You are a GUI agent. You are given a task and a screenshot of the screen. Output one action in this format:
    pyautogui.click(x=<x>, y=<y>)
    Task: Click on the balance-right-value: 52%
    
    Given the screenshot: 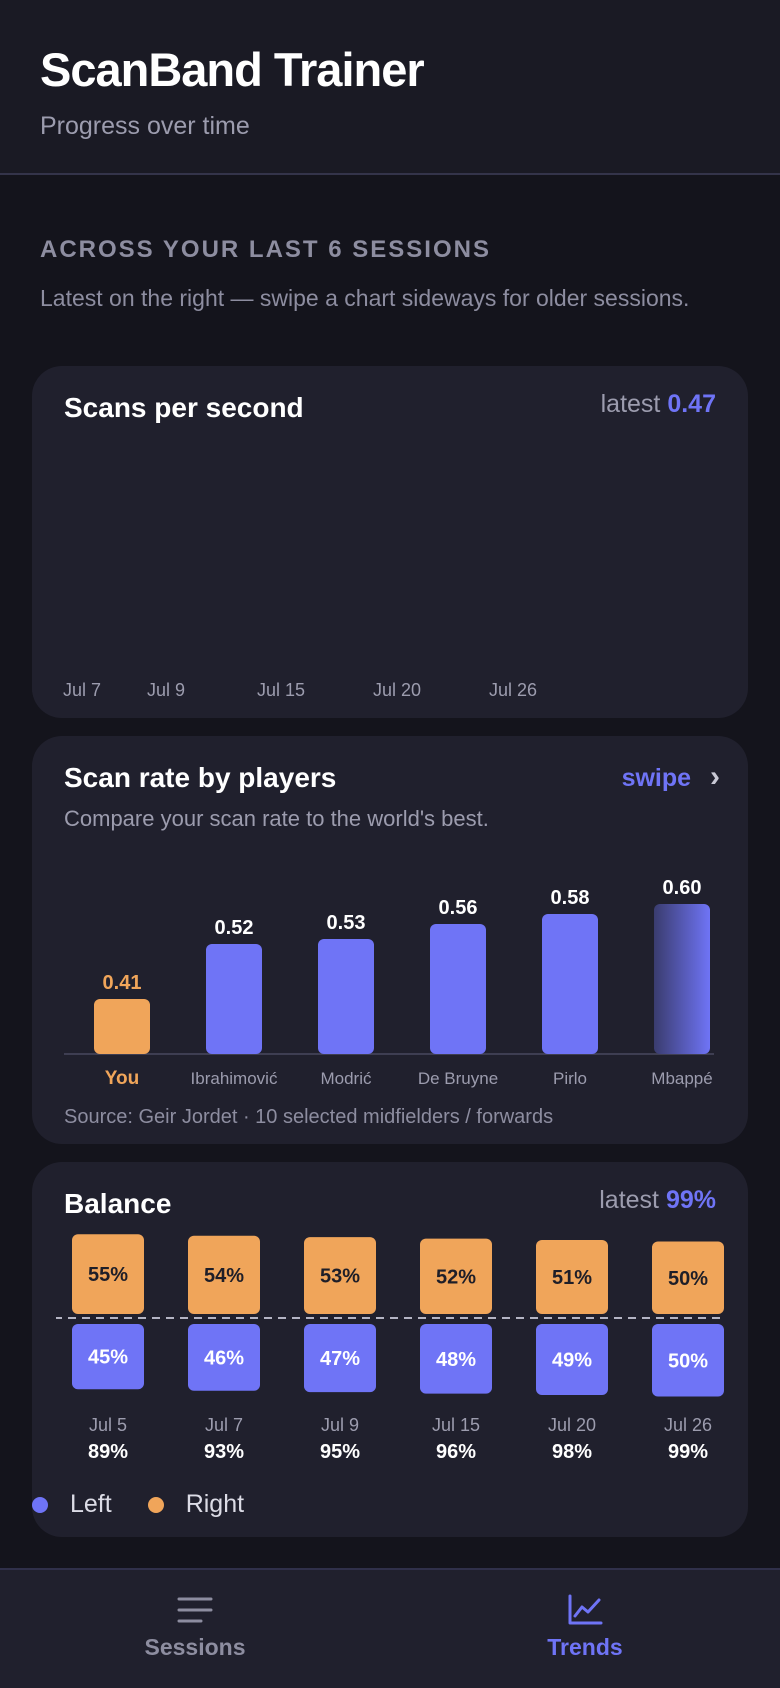 What is the action you would take?
    pyautogui.click(x=456, y=1277)
    